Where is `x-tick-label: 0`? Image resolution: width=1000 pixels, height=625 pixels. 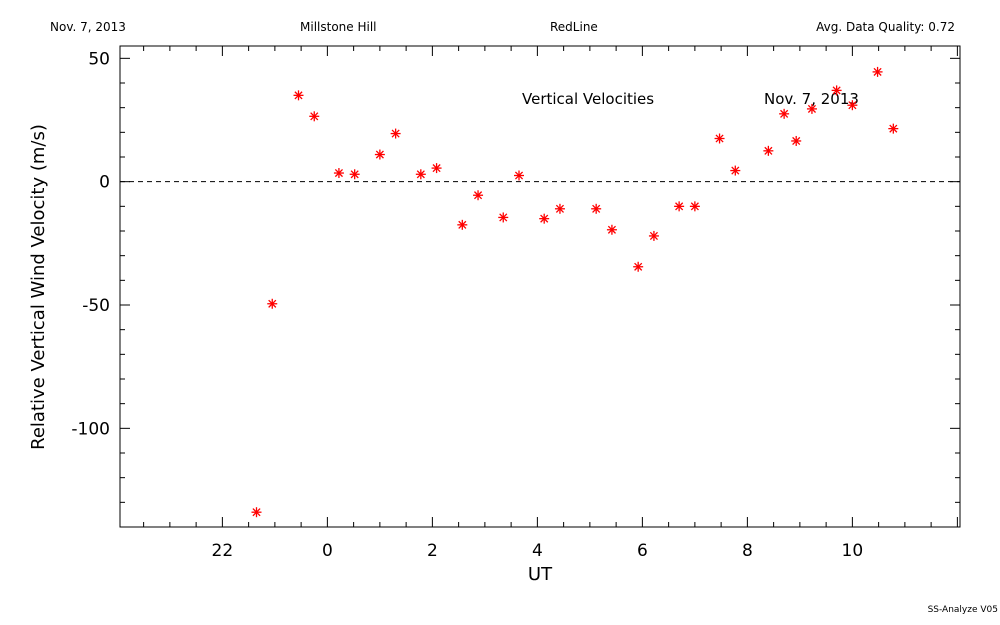 x-tick-label: 0 is located at coordinates (327, 551).